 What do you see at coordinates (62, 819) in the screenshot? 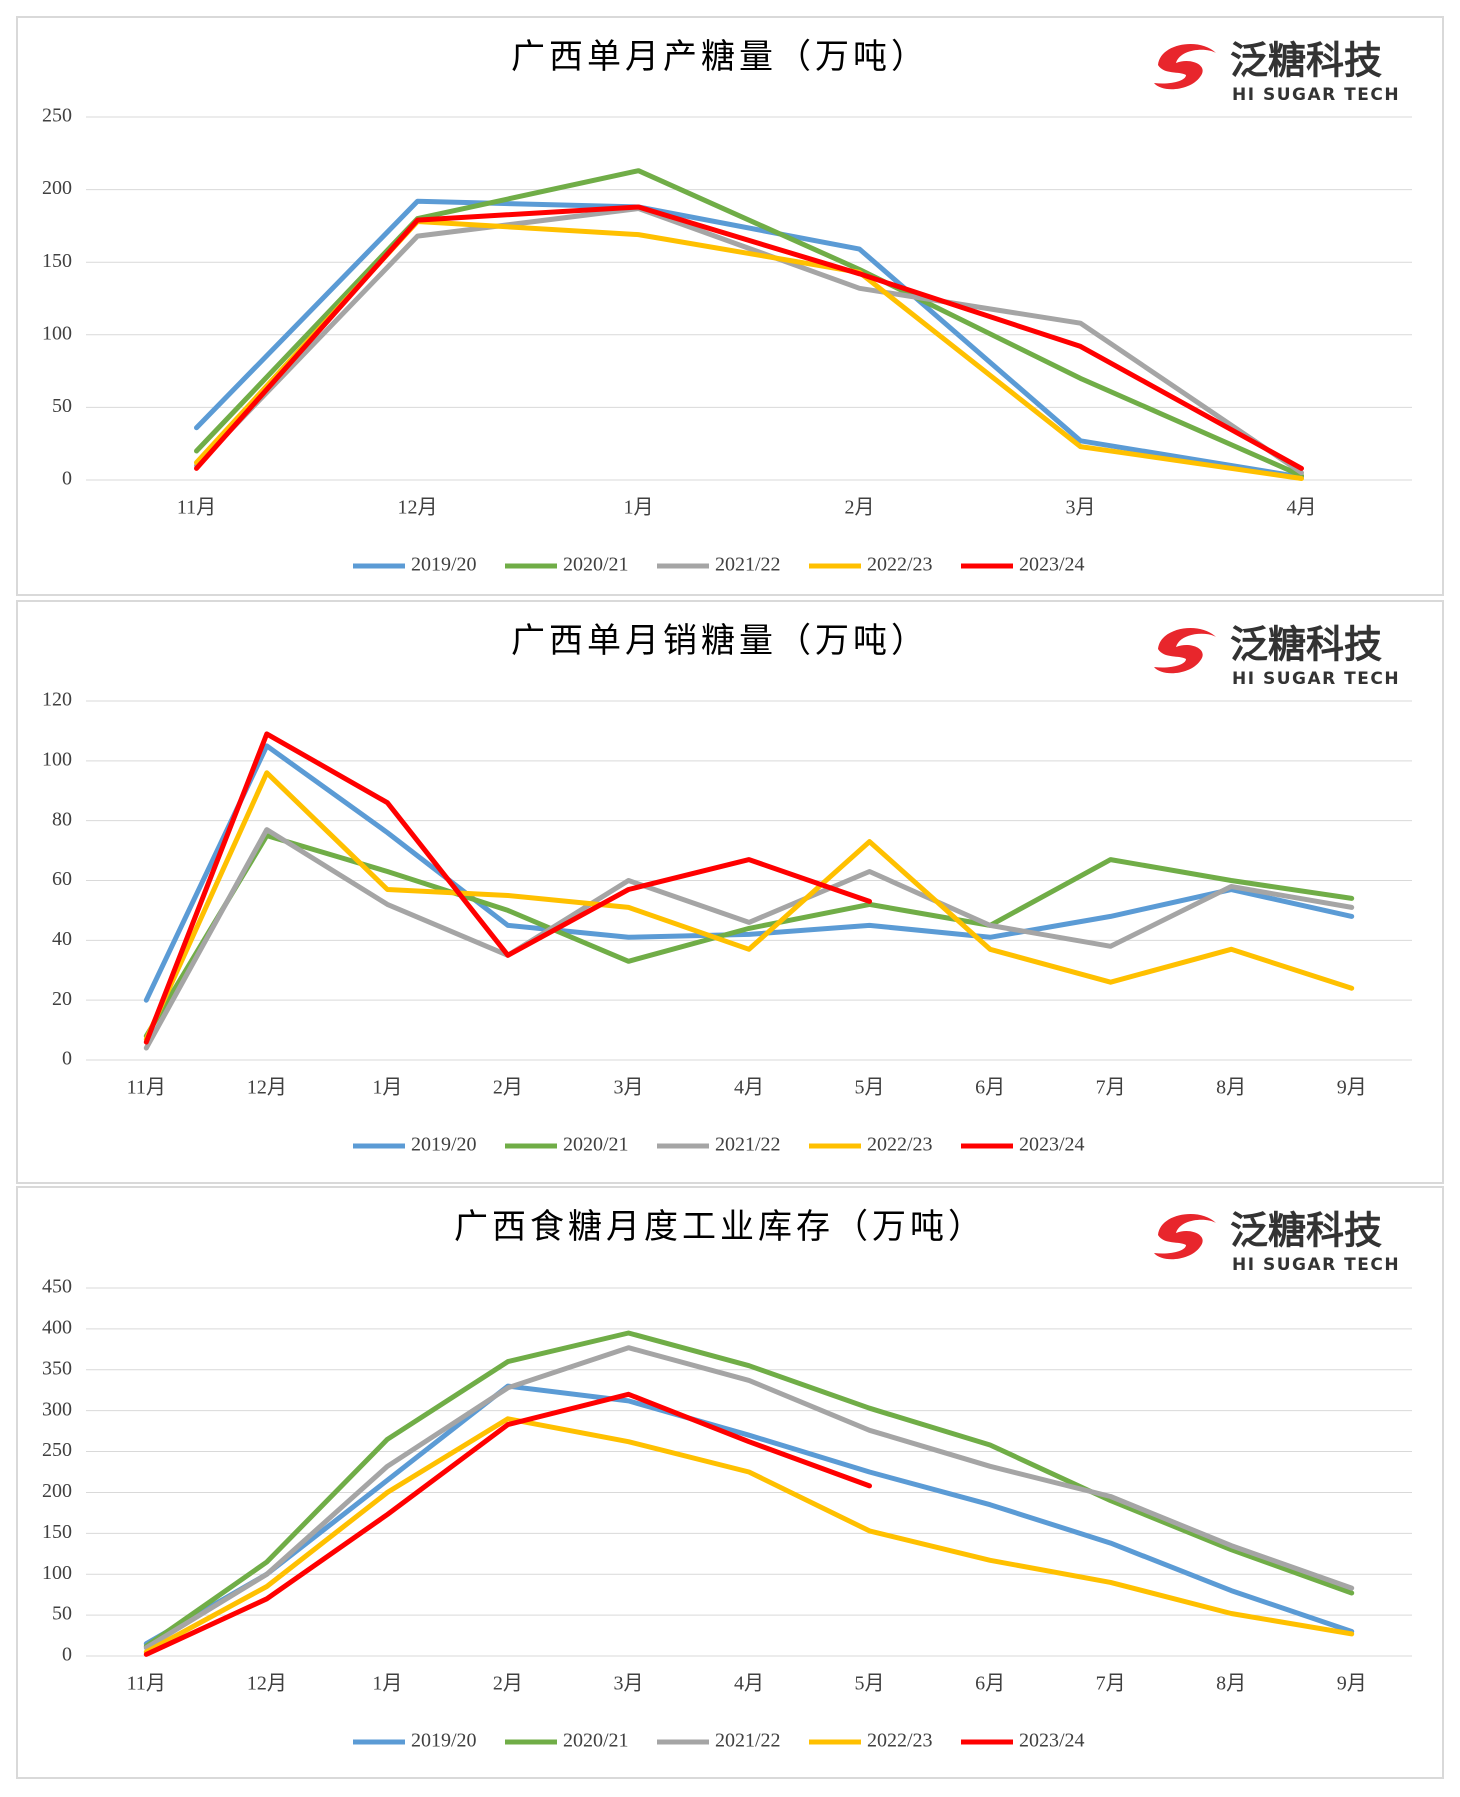
I see `y-tick-label: 80` at bounding box center [62, 819].